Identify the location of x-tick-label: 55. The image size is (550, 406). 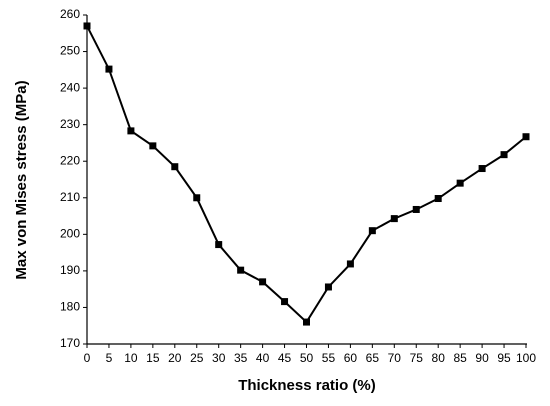
(329, 358).